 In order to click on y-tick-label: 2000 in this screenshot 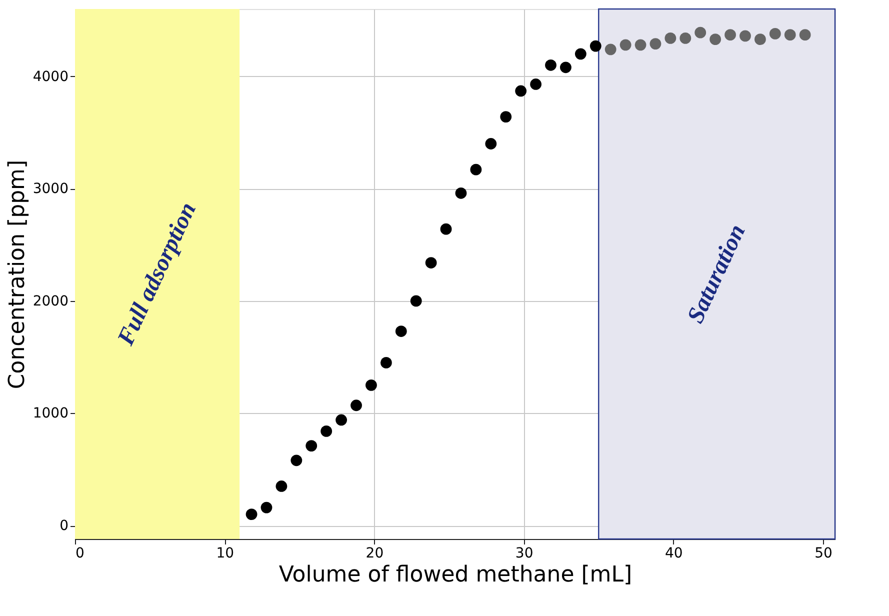, I will do `click(50, 301)`.